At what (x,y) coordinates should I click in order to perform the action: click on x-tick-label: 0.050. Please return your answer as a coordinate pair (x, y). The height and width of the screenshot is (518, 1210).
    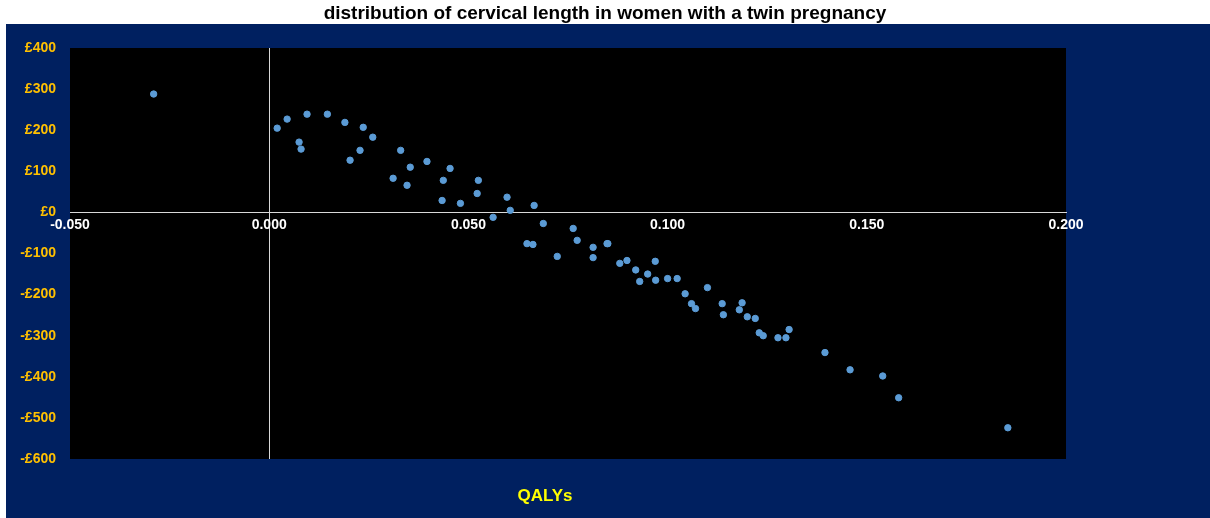
    Looking at the image, I should click on (468, 223).